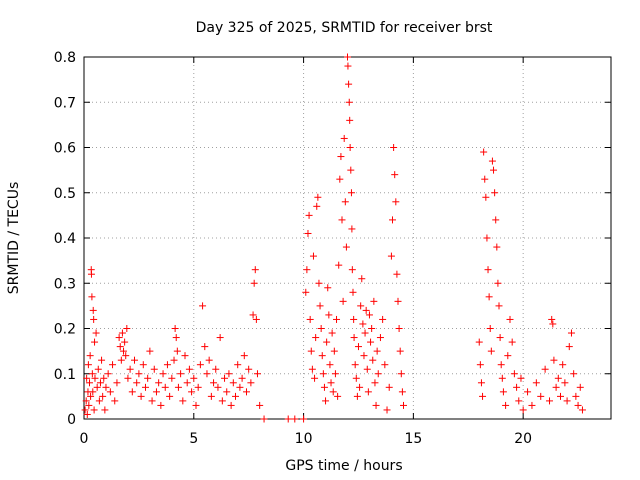 Image resolution: width=640 pixels, height=480 pixels. What do you see at coordinates (523, 439) in the screenshot?
I see `x-tick-label: 20` at bounding box center [523, 439].